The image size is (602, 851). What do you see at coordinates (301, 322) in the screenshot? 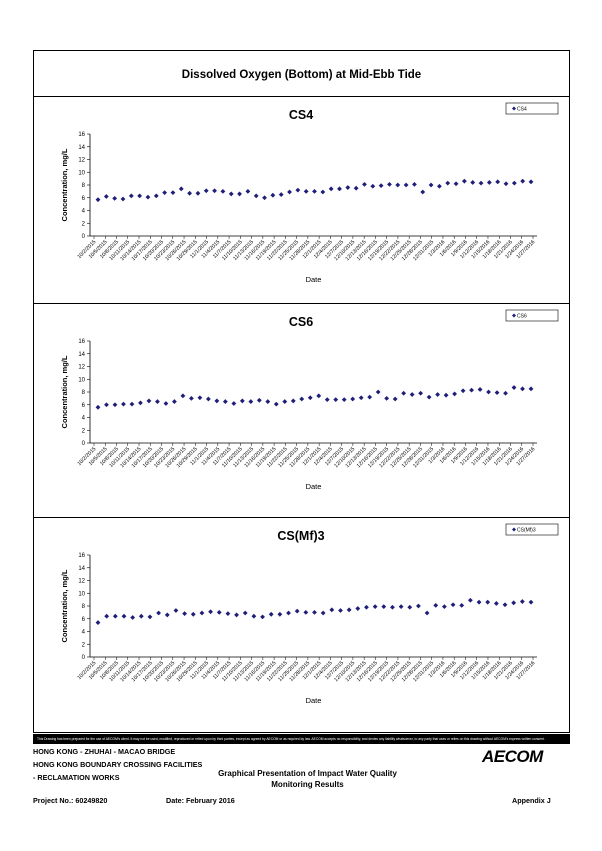
I see `chart-title: CS6` at bounding box center [301, 322].